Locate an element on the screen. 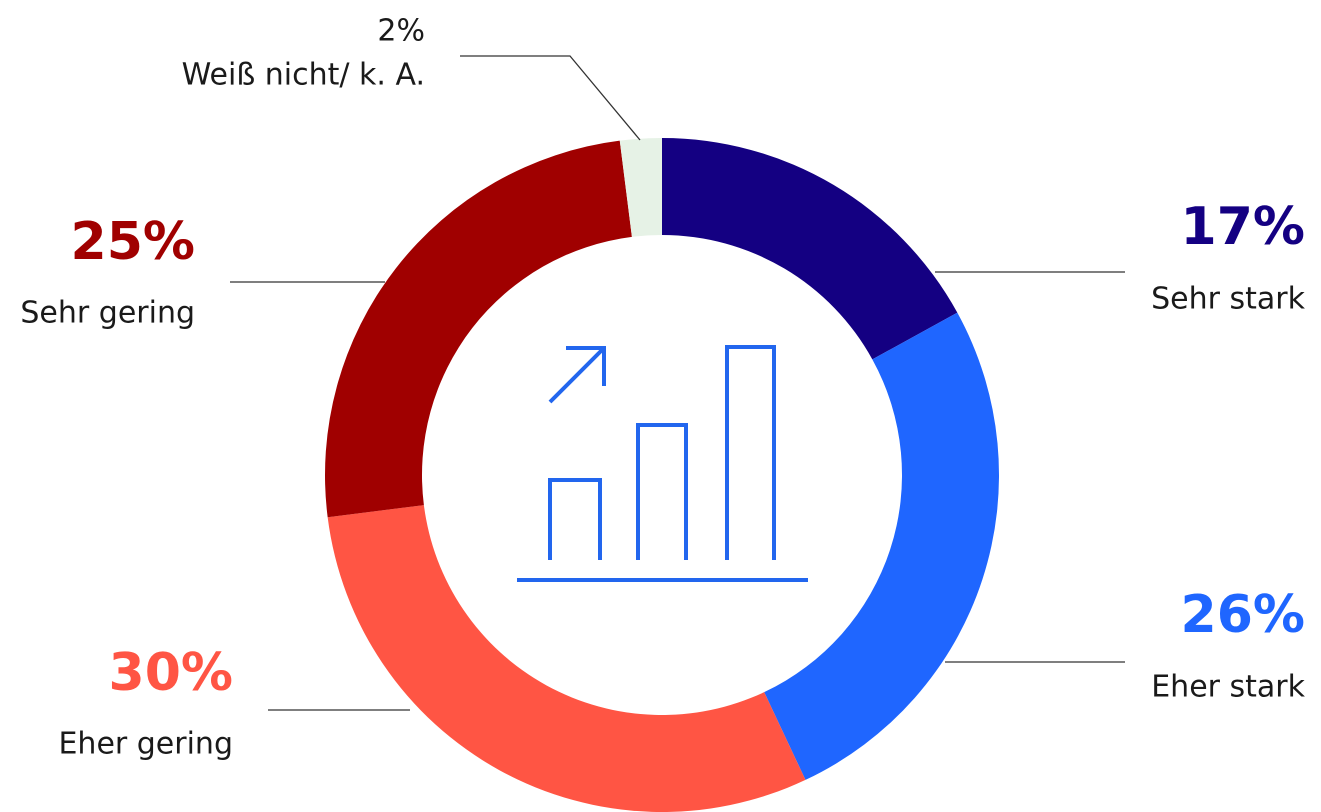 The height and width of the screenshot is (812, 1321). value-label: 26% is located at coordinates (1243, 615).